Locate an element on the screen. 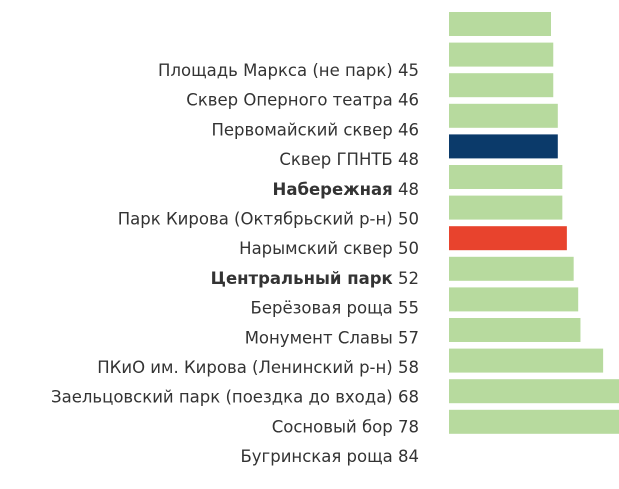 This screenshot has width=619, height=489. bar-label: ПКиО им. Кирова (Ленинский р-н) 58 is located at coordinates (258, 367).